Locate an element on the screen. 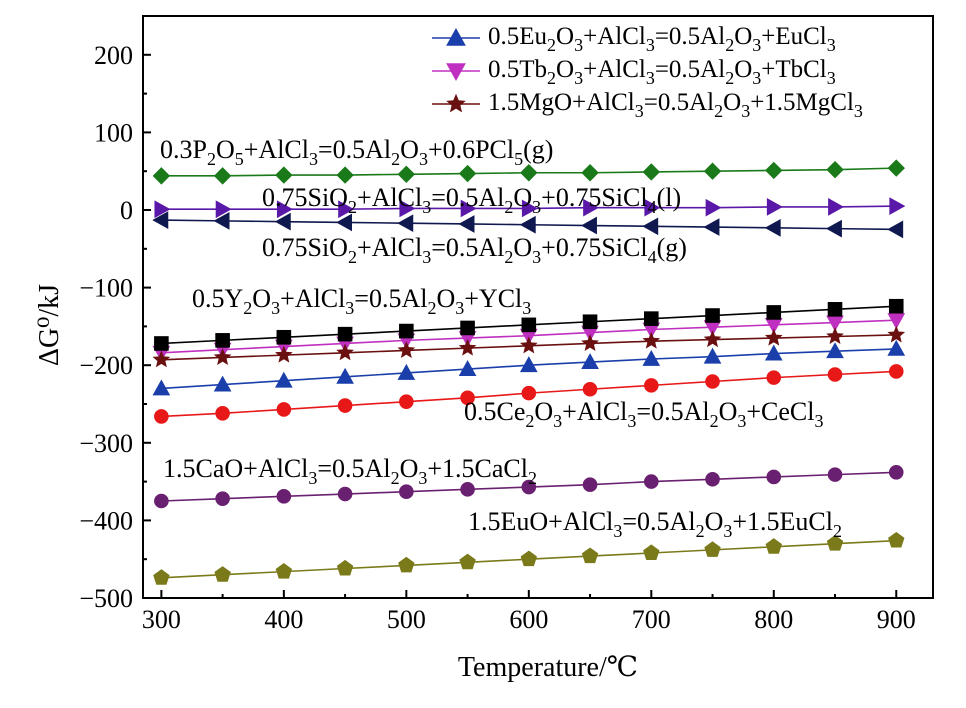  y-tick-label: −300 is located at coordinates (106, 443).